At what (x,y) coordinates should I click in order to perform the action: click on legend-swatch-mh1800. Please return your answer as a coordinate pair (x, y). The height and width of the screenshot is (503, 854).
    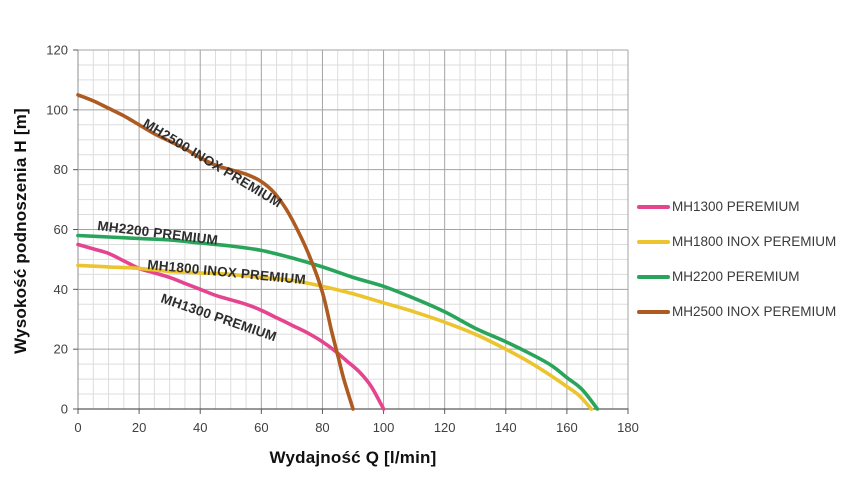
    Looking at the image, I should click on (653, 241).